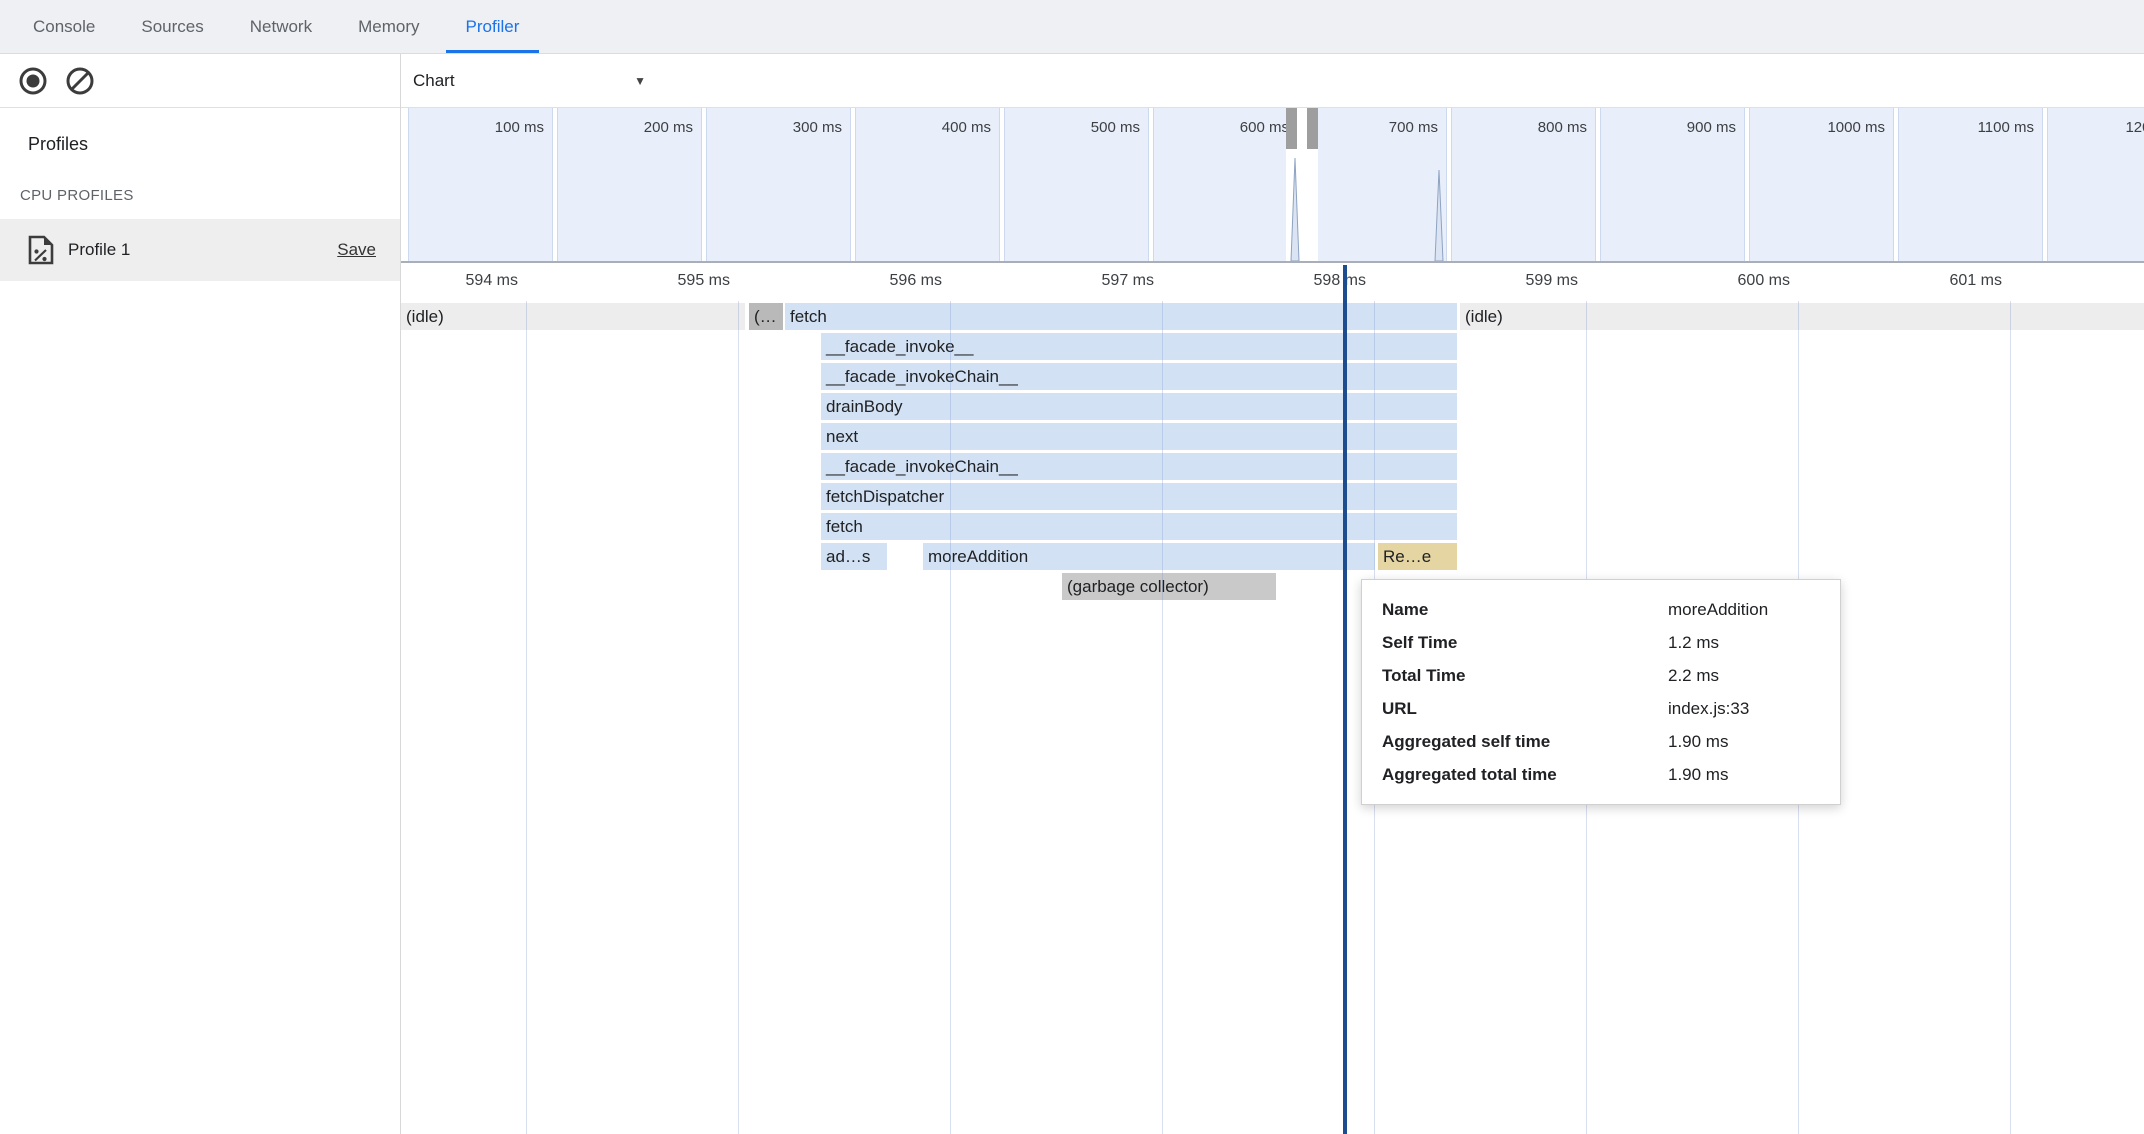 The height and width of the screenshot is (1134, 2144). I want to click on flame-bar: ad…s, so click(854, 556).